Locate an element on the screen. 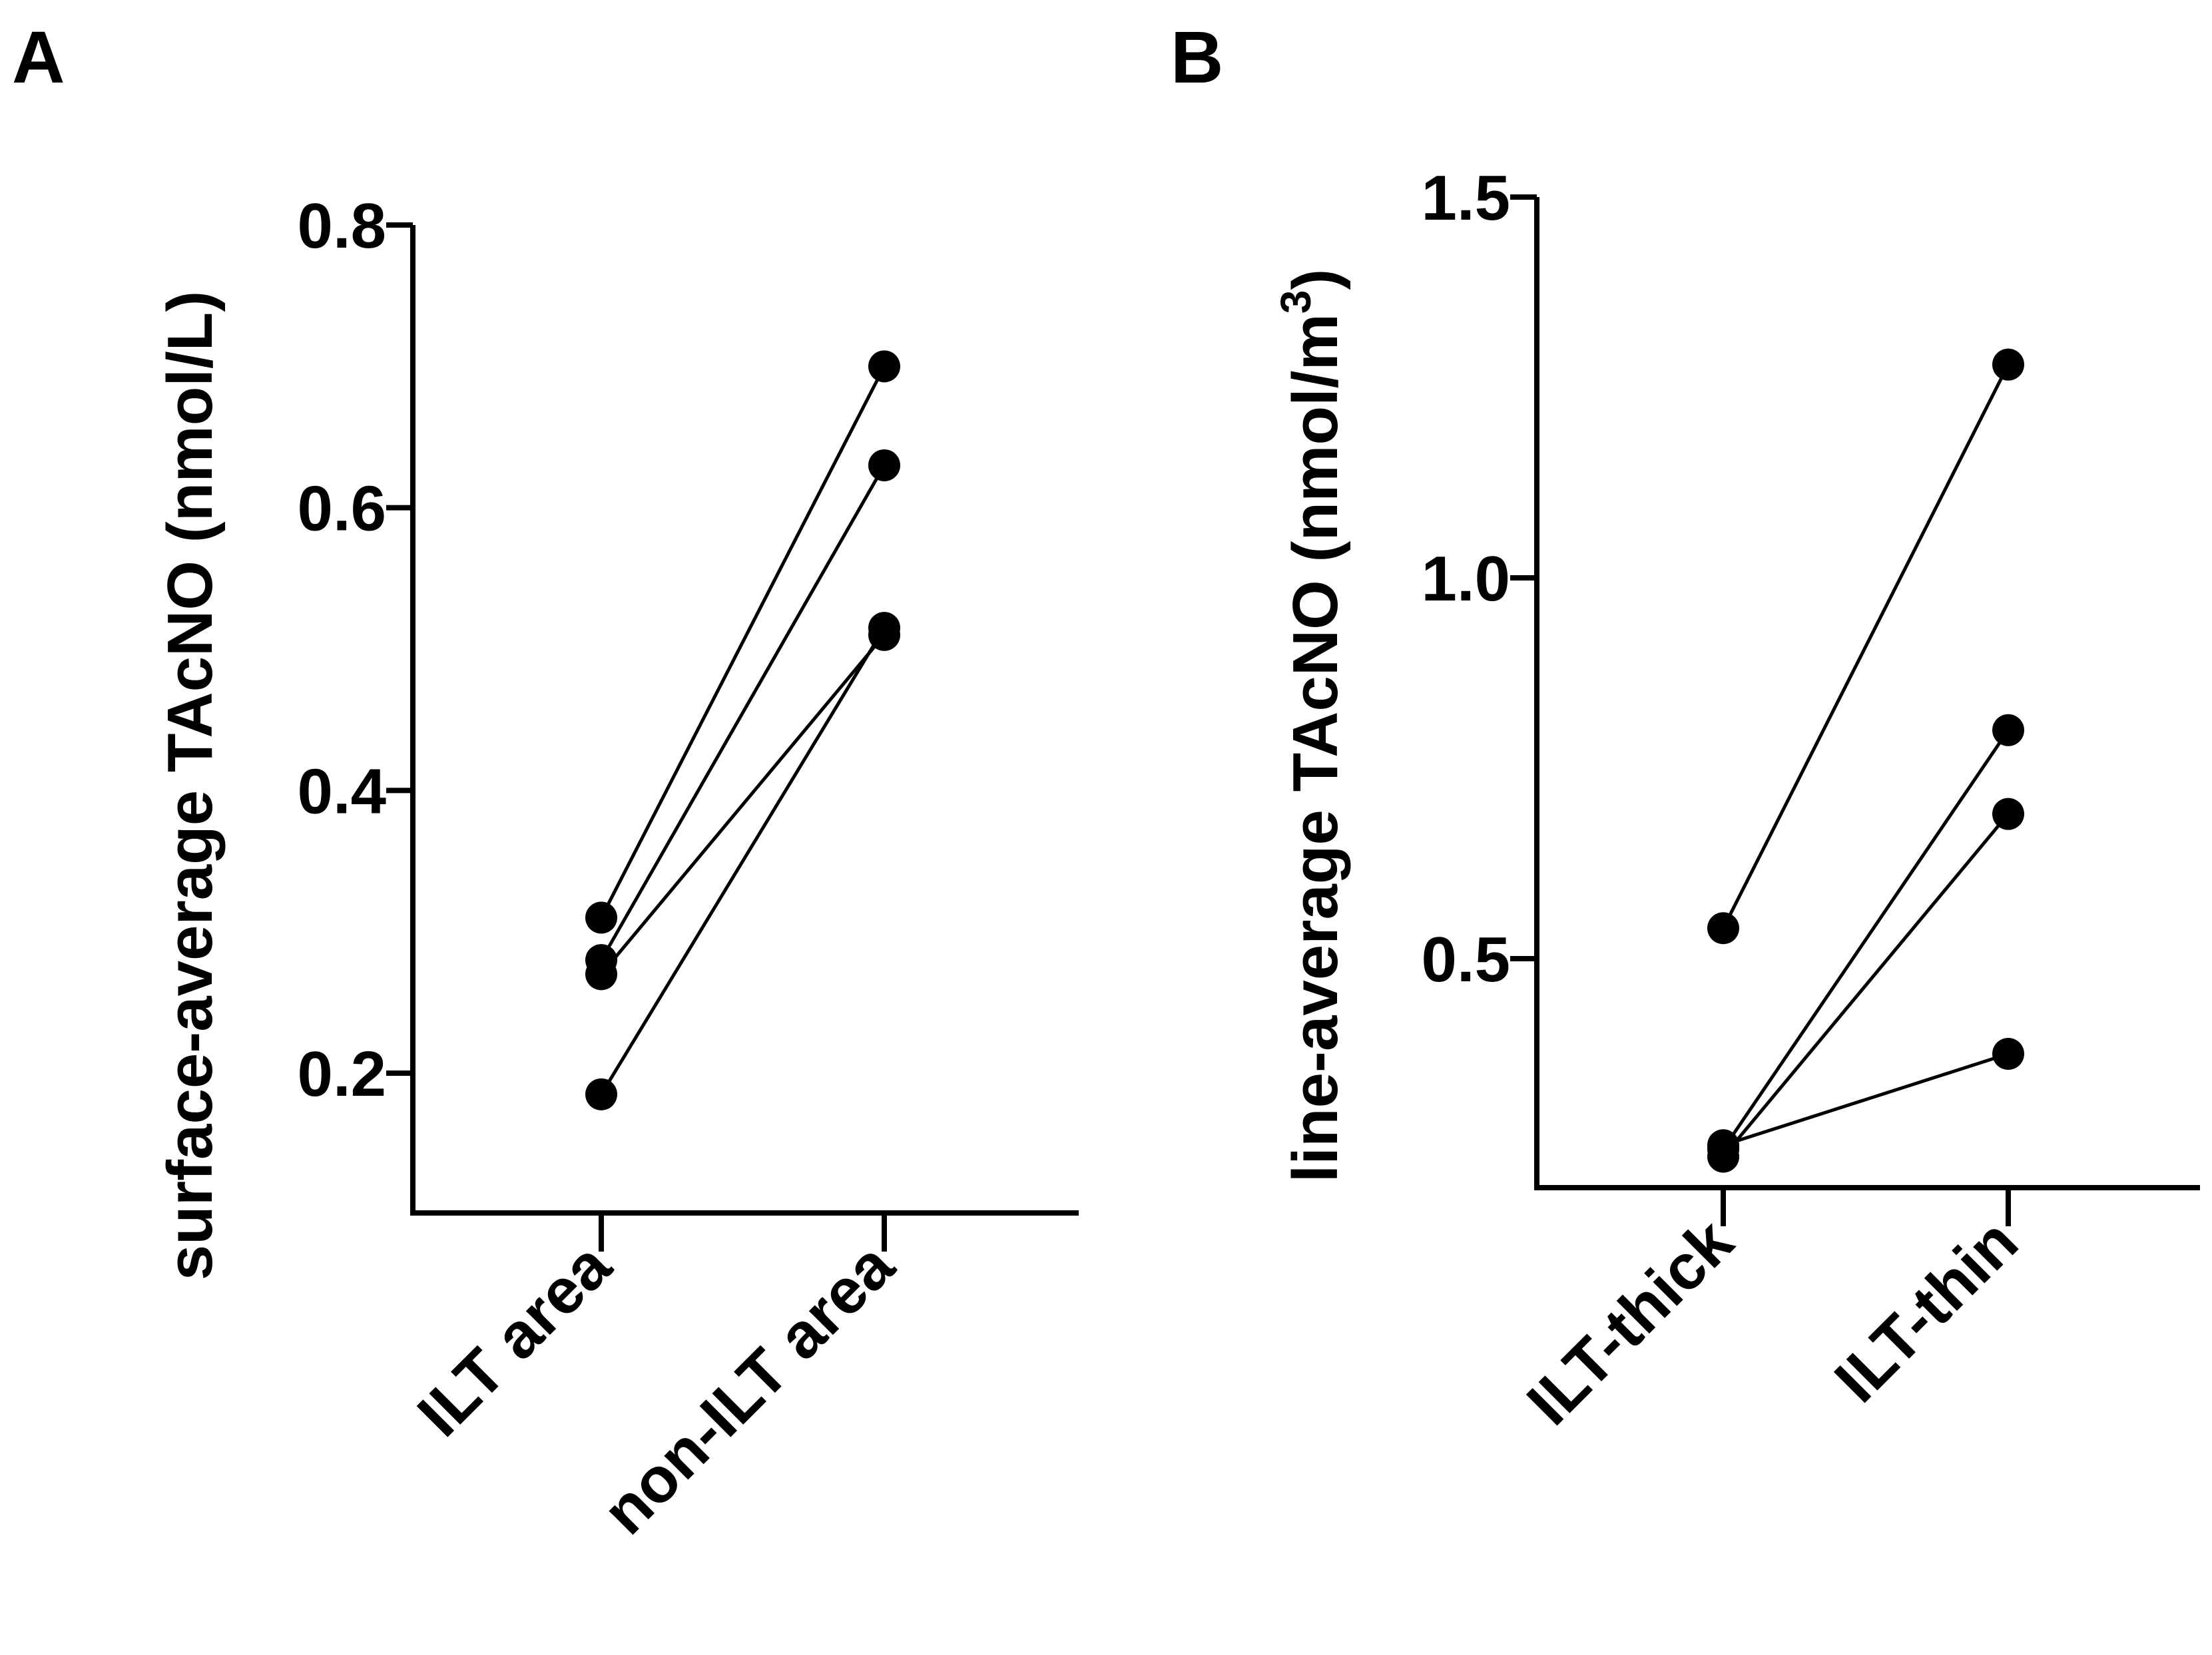 Image resolution: width=2212 pixels, height=1655 pixels. panel-a-y-tick-label: 0.6 is located at coordinates (342, 509).